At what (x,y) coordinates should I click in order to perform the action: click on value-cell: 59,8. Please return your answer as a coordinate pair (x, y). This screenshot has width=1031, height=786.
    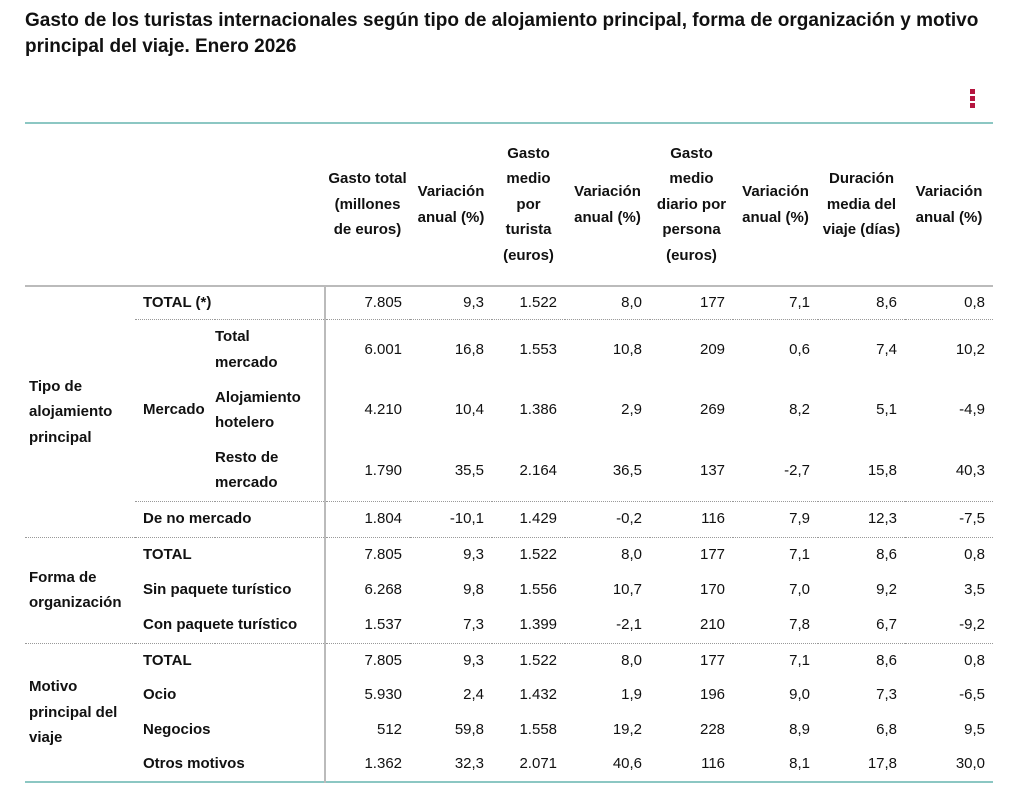
    Looking at the image, I should click on (469, 729).